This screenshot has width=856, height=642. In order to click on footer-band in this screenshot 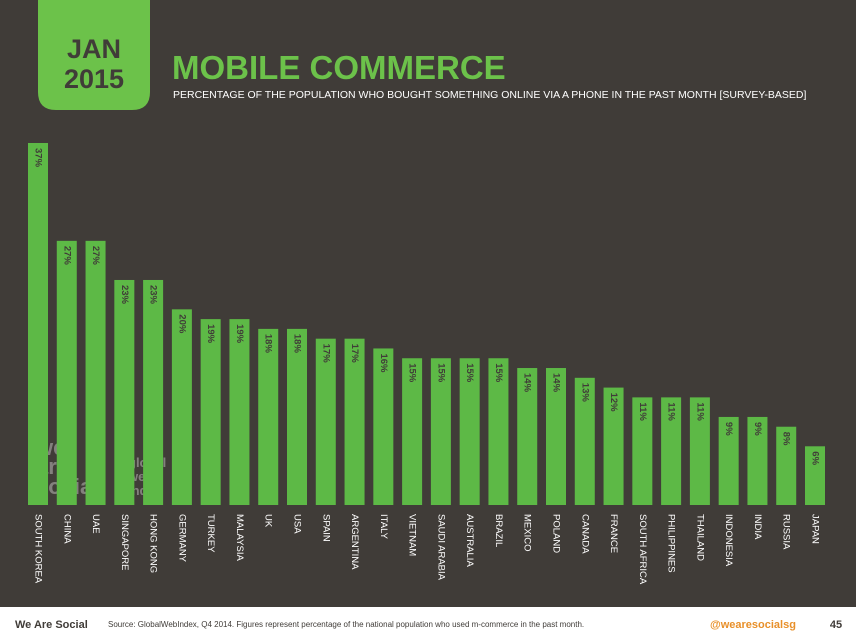, I will do `click(428, 624)`.